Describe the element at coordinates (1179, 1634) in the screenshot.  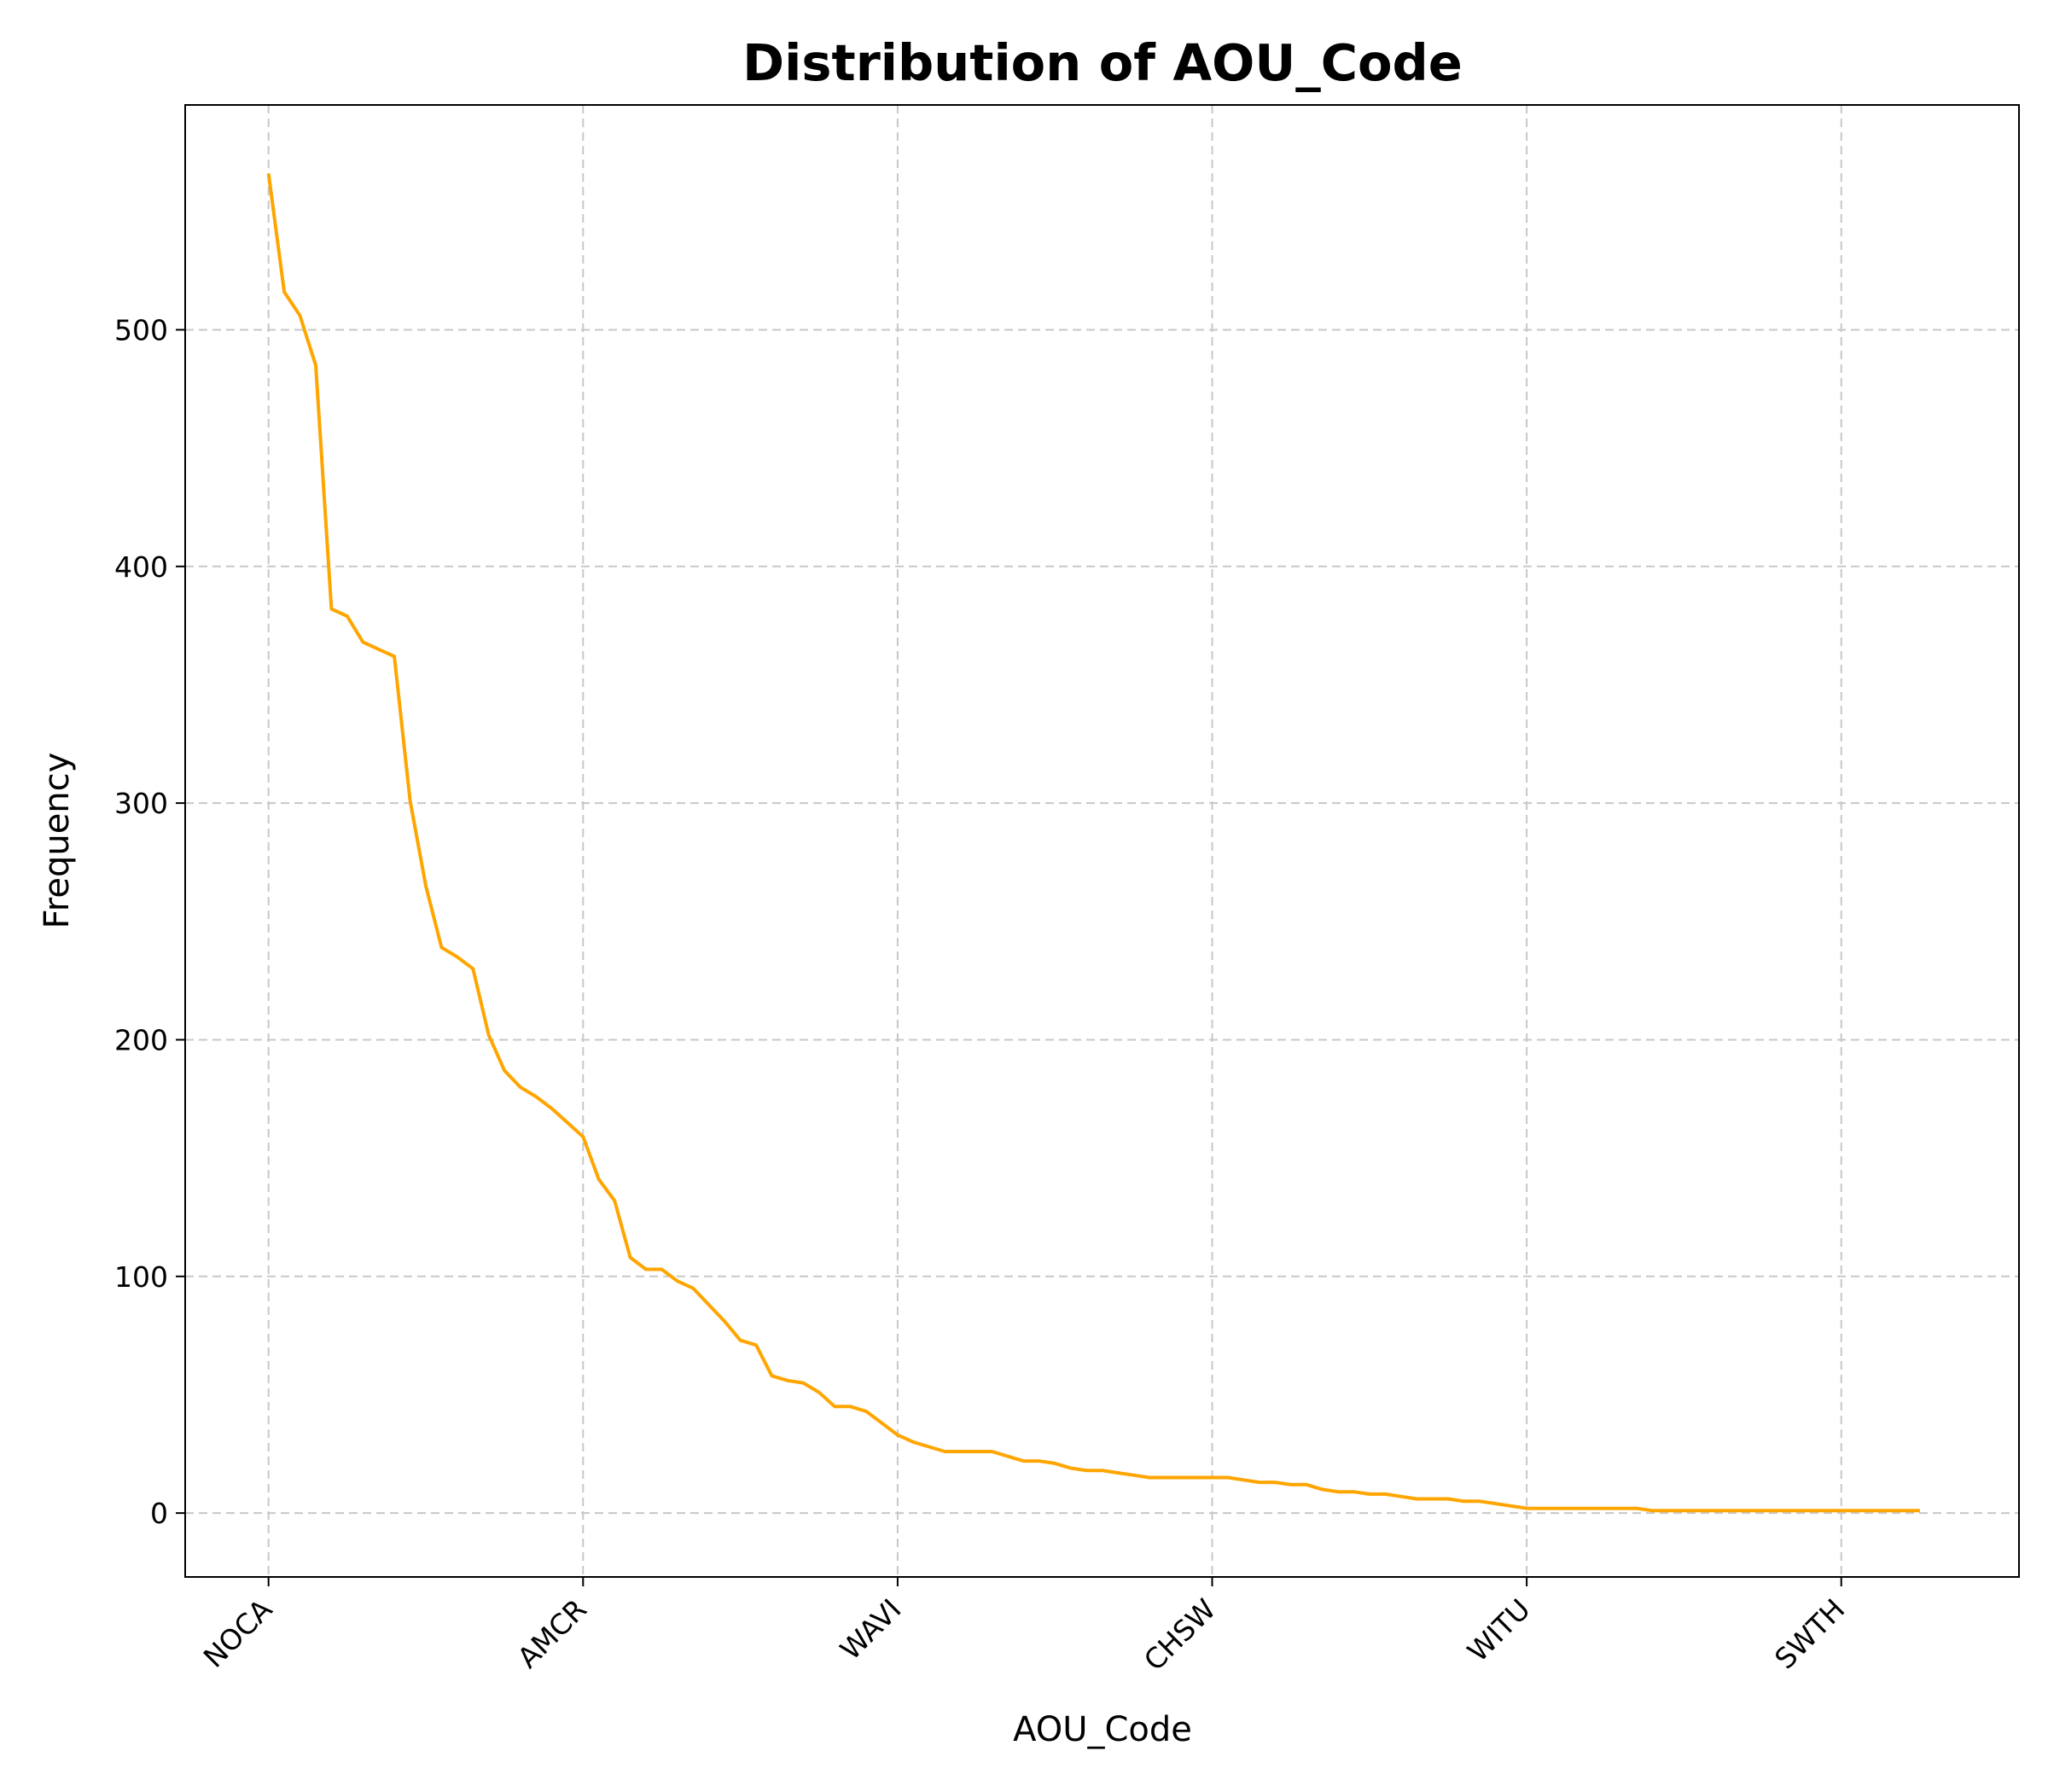
I see `x-tick-label: CHSW` at that location.